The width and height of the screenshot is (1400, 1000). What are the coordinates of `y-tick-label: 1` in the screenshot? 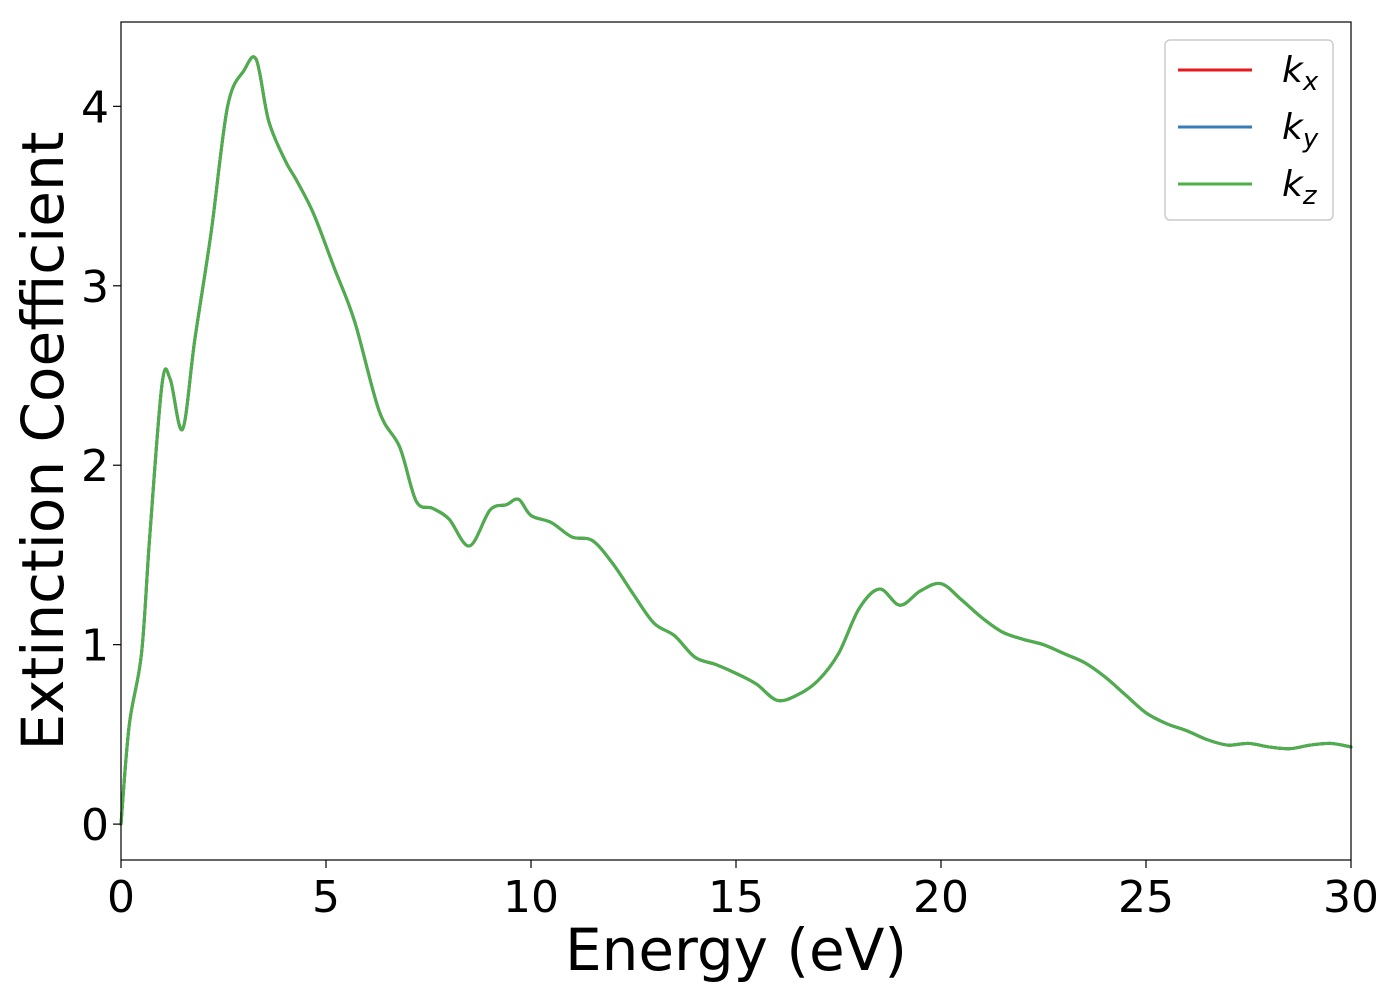 It's located at (95, 646).